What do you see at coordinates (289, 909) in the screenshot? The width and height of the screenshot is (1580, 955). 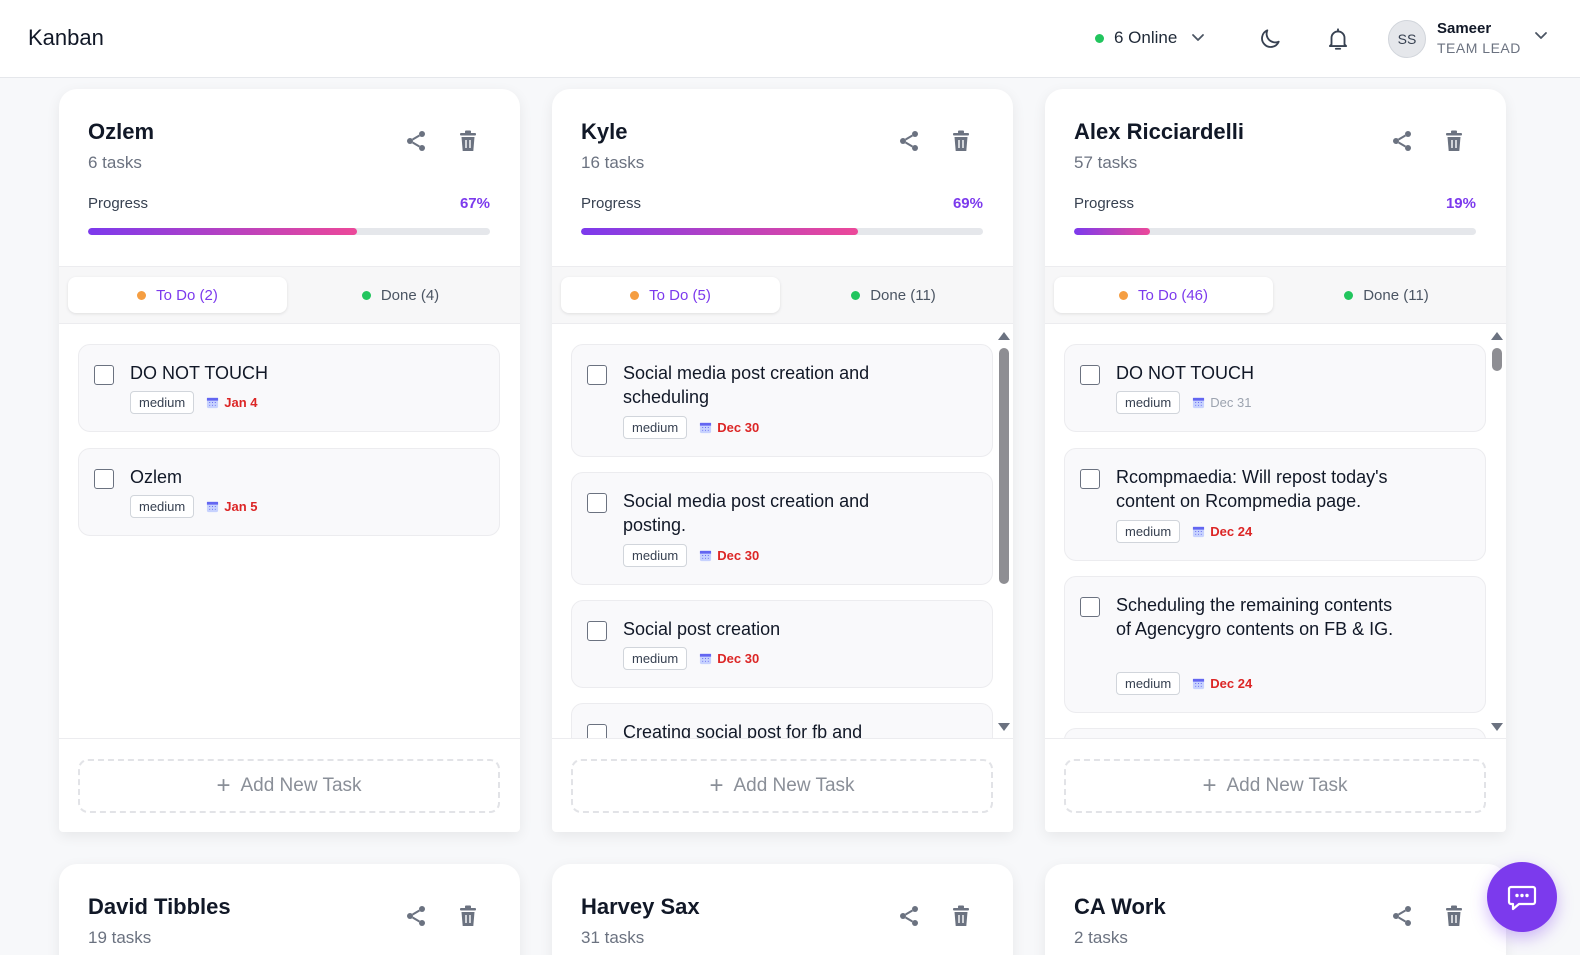 I see `board-card-david-tibbles: David Tibbles 19 tasks` at bounding box center [289, 909].